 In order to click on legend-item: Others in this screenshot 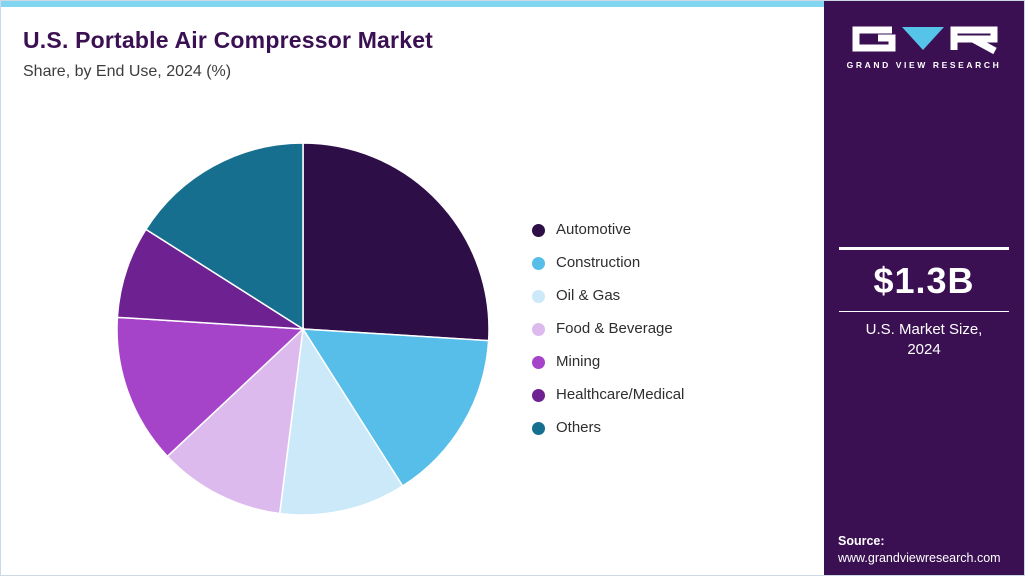, I will do `click(608, 427)`.